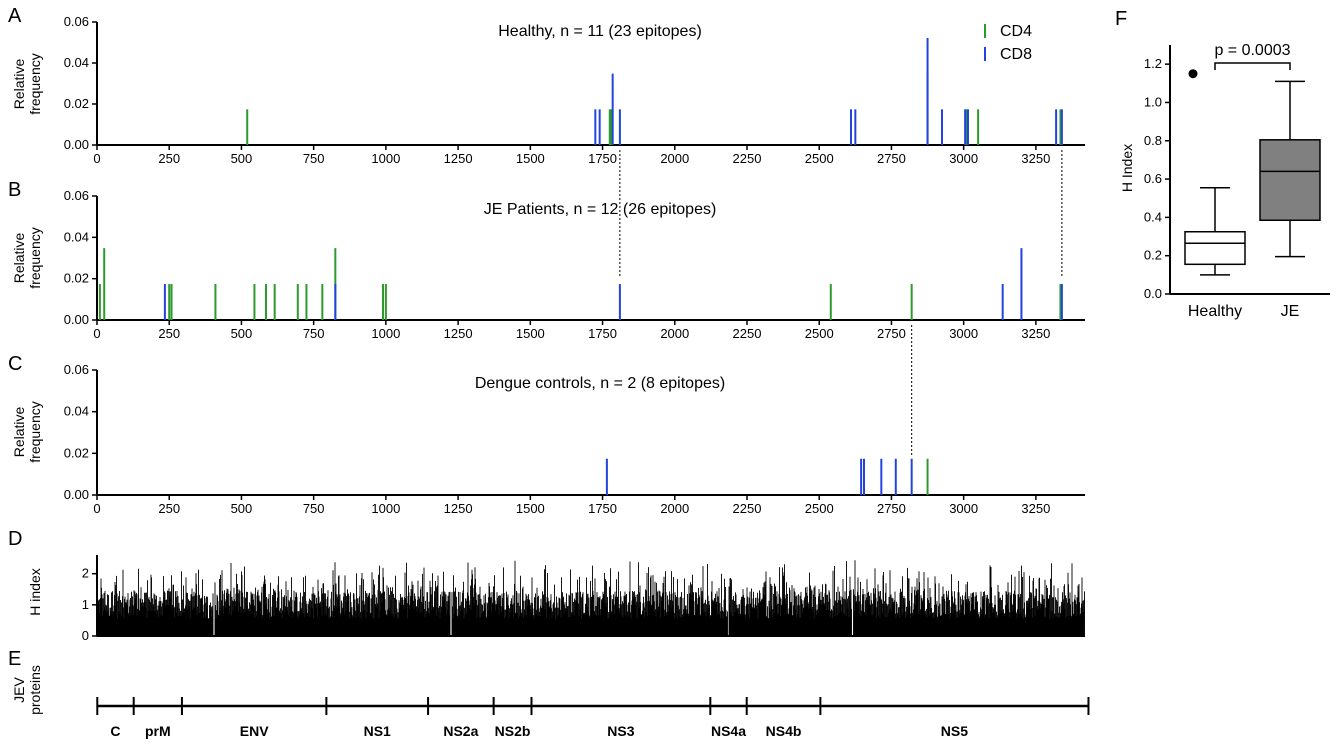  What do you see at coordinates (747, 333) in the screenshot?
I see `panel-b-xtick-label: 2250` at bounding box center [747, 333].